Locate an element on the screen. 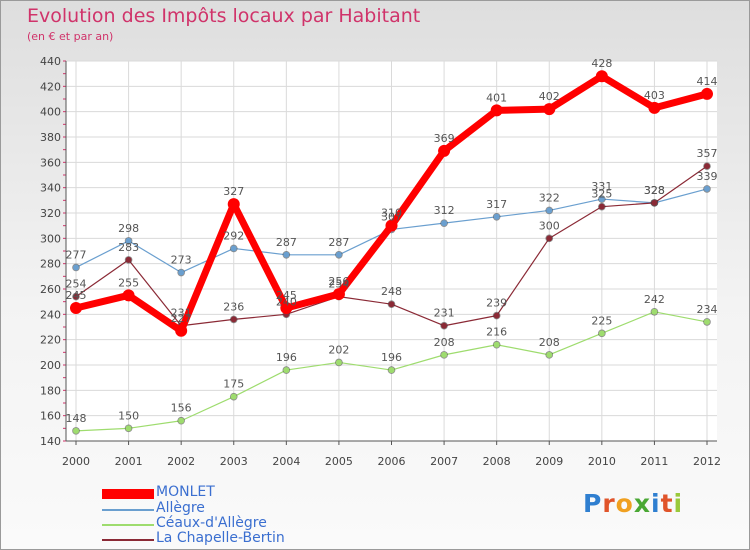 Image resolution: width=750 pixels, height=550 pixels. data-label: 298 is located at coordinates (128, 228).